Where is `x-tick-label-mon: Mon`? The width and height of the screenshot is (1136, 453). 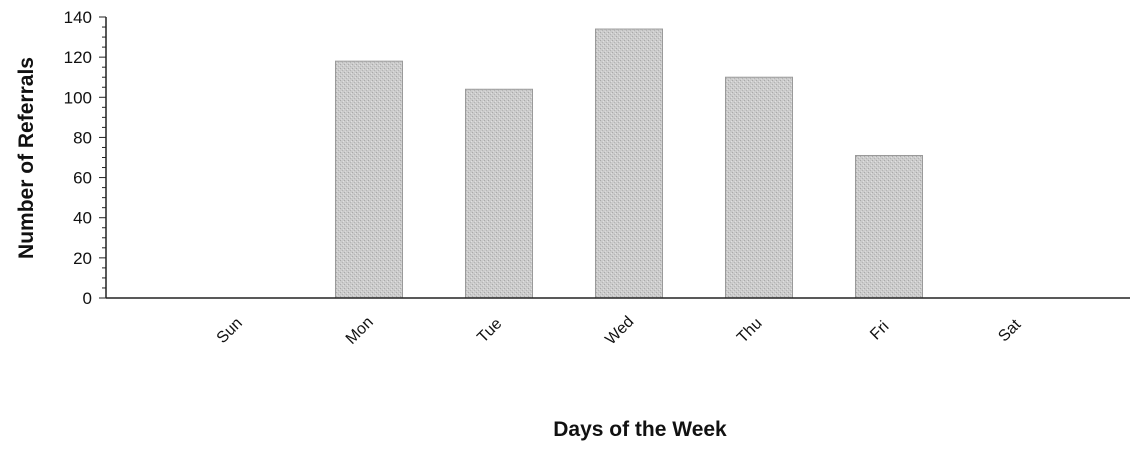
x-tick-label-mon: Mon is located at coordinates (360, 331).